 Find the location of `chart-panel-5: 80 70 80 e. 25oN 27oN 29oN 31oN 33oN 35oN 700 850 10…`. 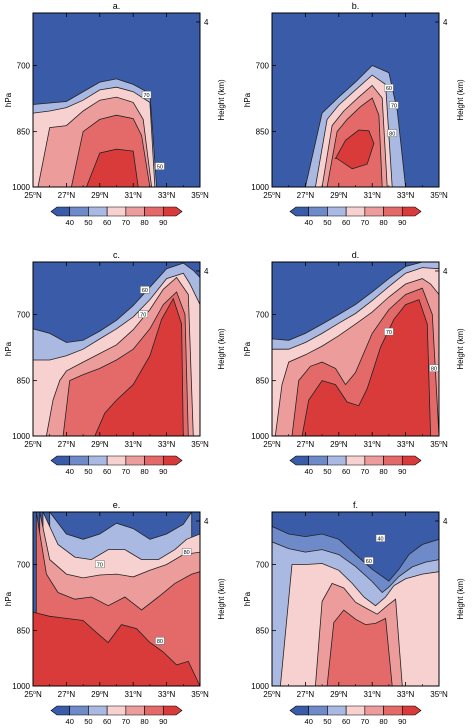

chart-panel-5: 80 70 80 e. 25oN 27oN 29oN 31oN 33oN 35oN 700 850 10… is located at coordinates (115, 613).